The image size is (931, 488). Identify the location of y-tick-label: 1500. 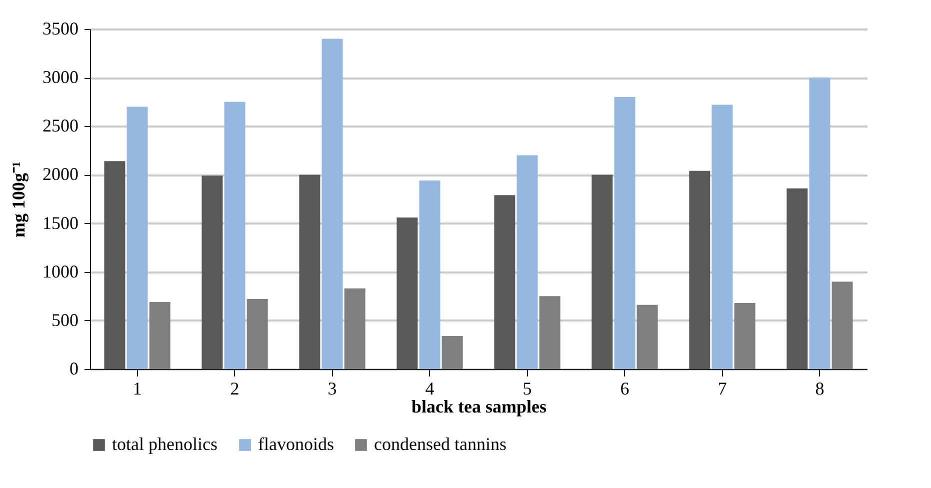
(60, 222).